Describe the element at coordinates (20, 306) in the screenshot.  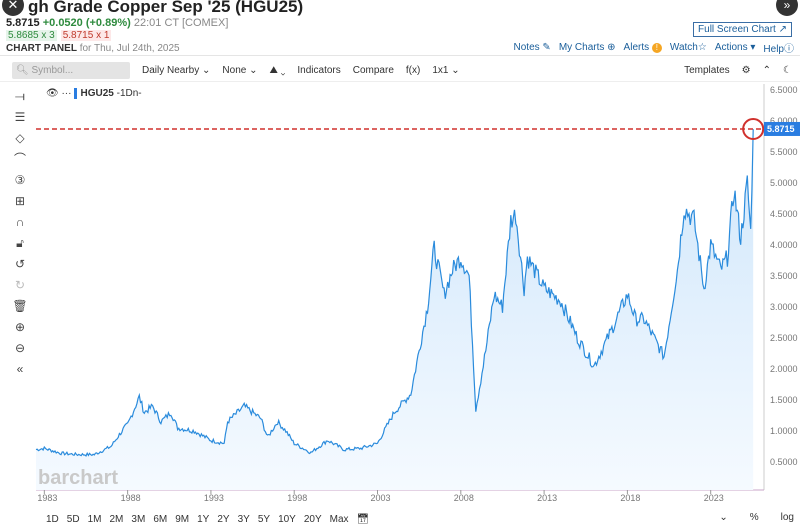
I see `trash-icon: 🗑︎` at that location.